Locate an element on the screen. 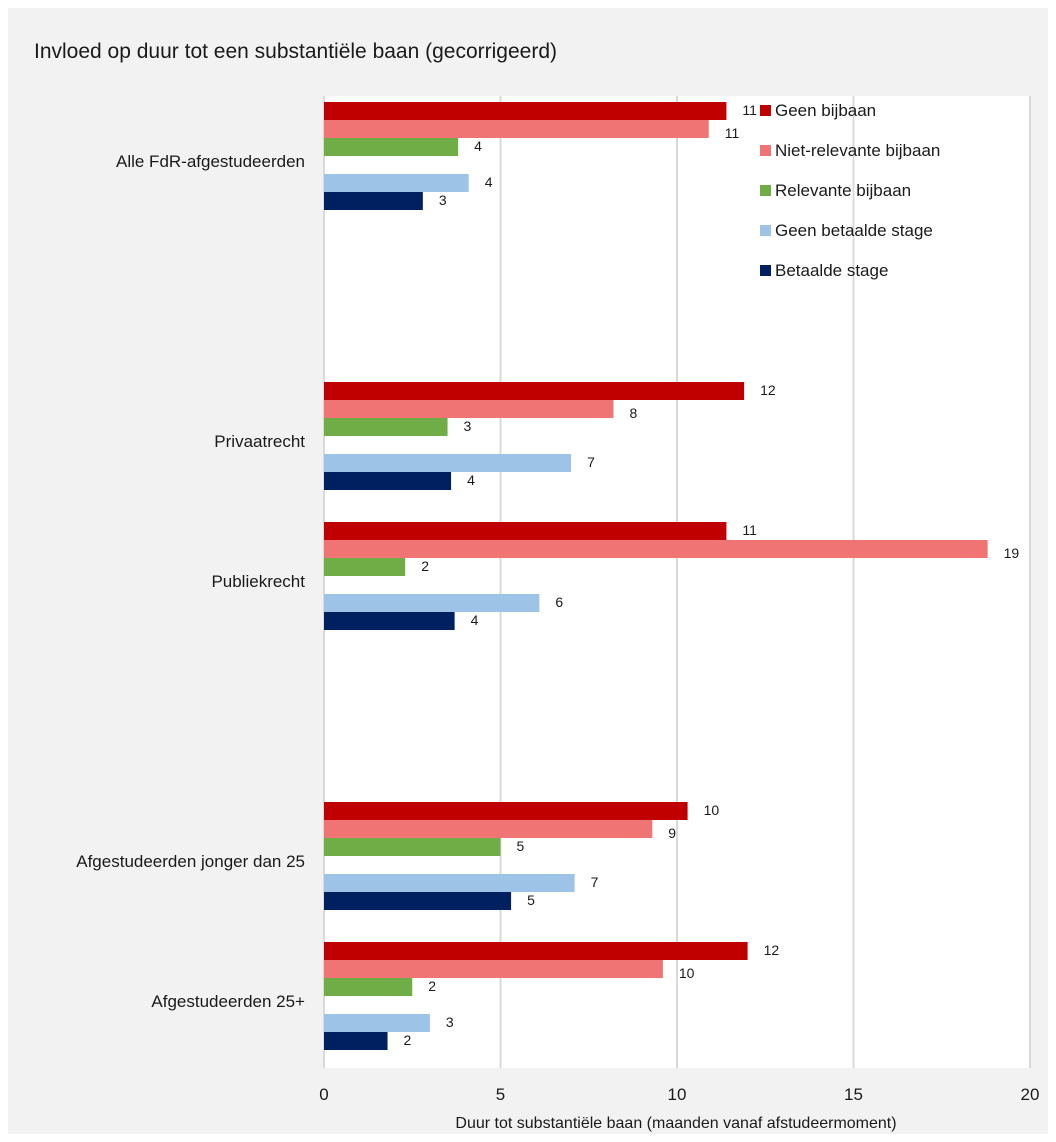 This screenshot has width=1056, height=1142. data-label: 6 is located at coordinates (559, 602).